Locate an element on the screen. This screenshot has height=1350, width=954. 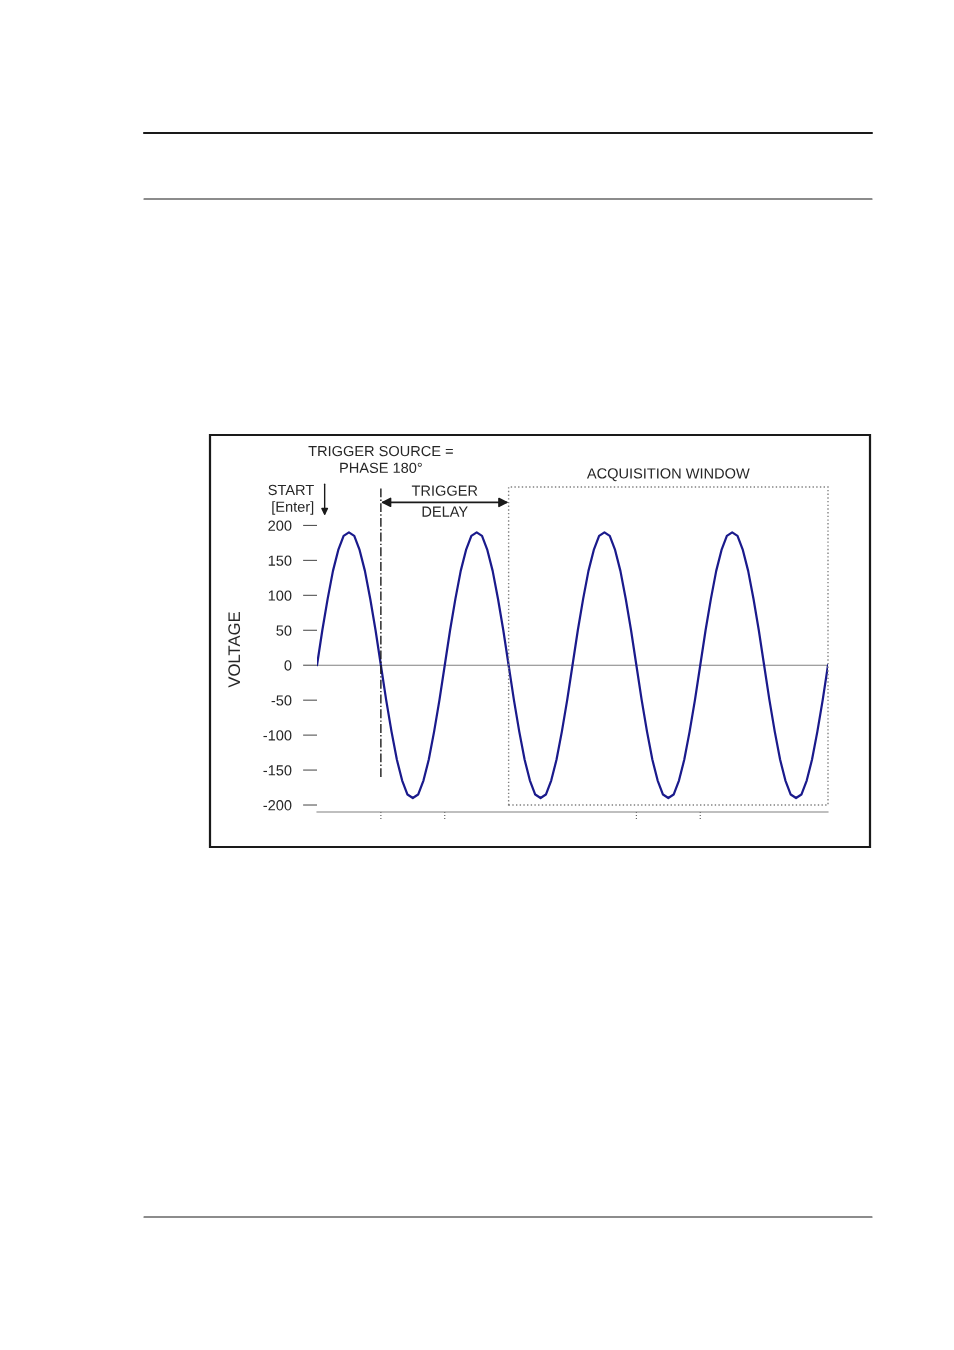
y-tick-label: -100 is located at coordinates (277, 735).